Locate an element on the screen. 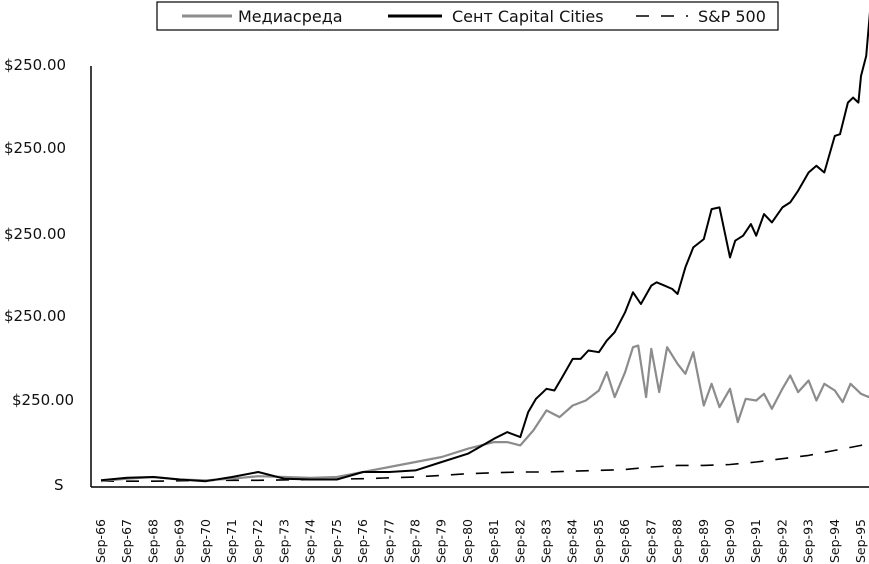  x-tick-label: Sep-74 is located at coordinates (310, 541).